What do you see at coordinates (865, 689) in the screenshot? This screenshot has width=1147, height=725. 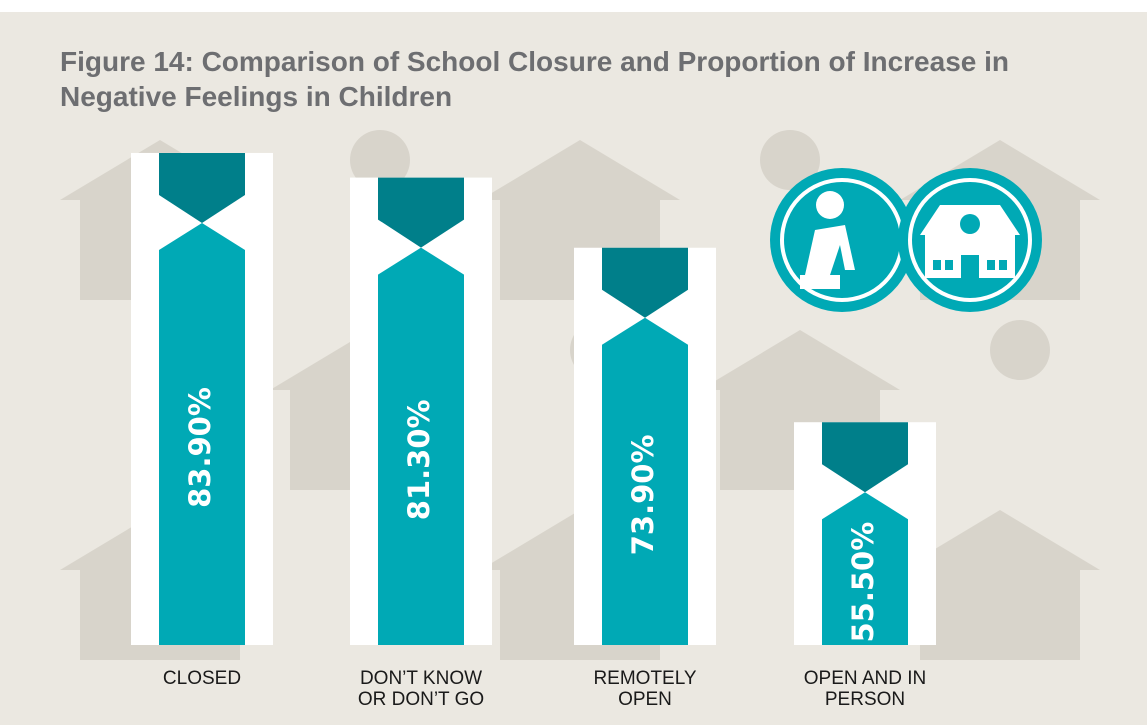 I see `category-label: OPEN AND IN PERSON` at bounding box center [865, 689].